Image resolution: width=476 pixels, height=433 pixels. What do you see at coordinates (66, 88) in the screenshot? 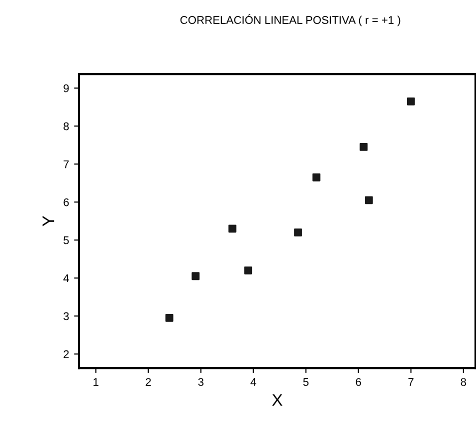
I see `y-tick-label: 9` at bounding box center [66, 88].